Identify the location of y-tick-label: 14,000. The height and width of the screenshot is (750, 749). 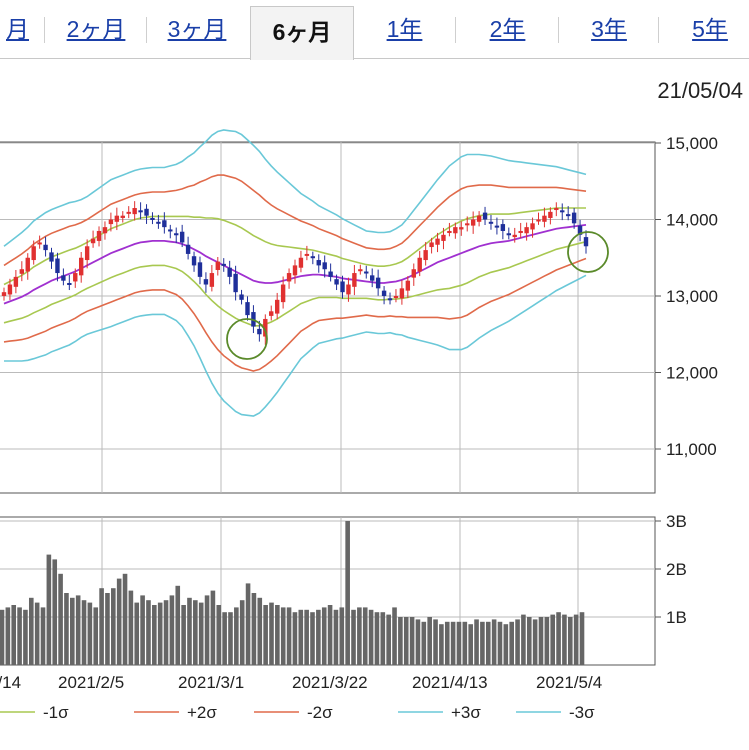
(692, 220).